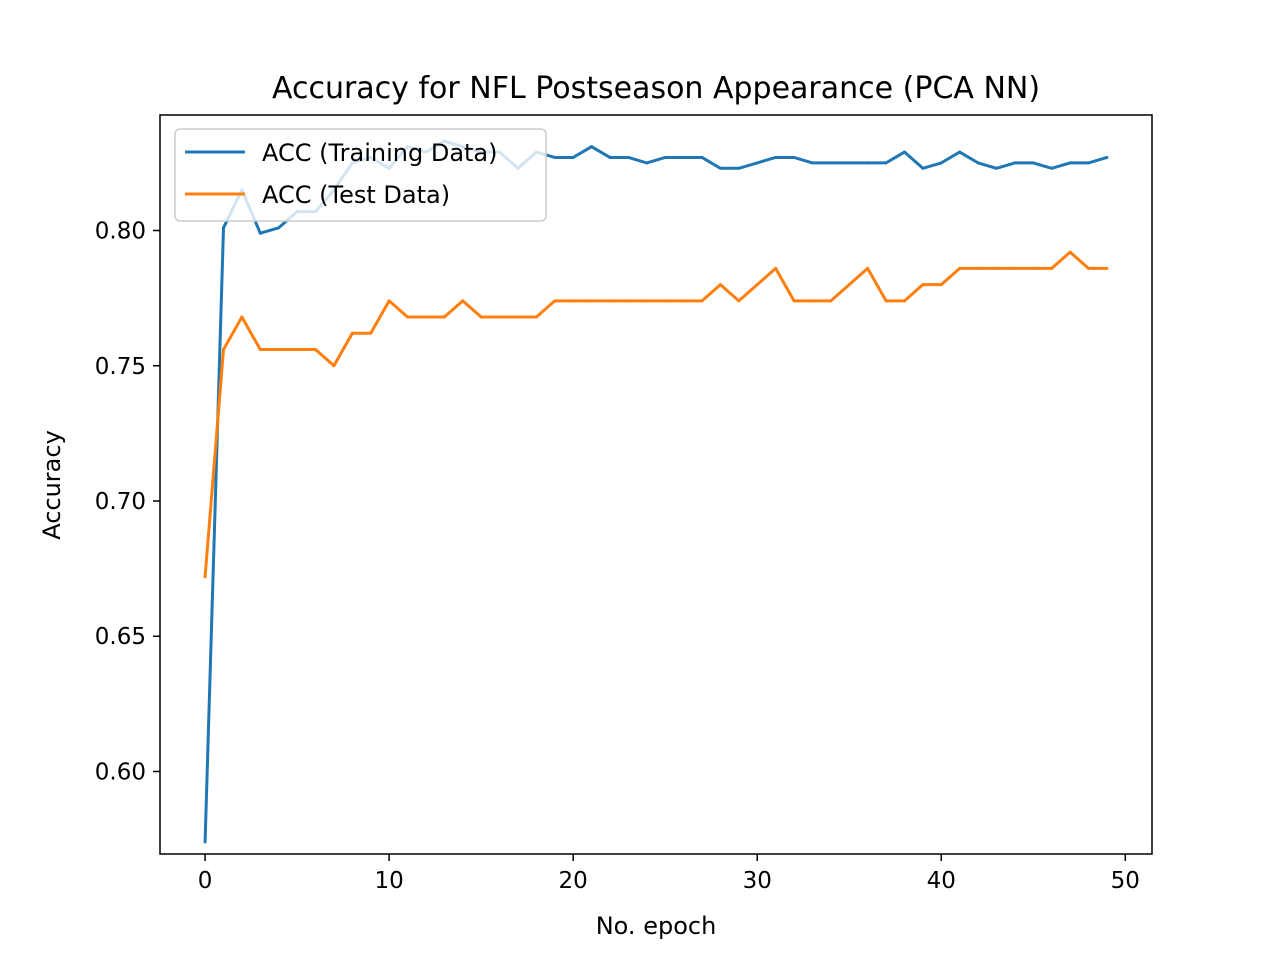 The height and width of the screenshot is (960, 1280). I want to click on x-tick-label: 10, so click(388, 881).